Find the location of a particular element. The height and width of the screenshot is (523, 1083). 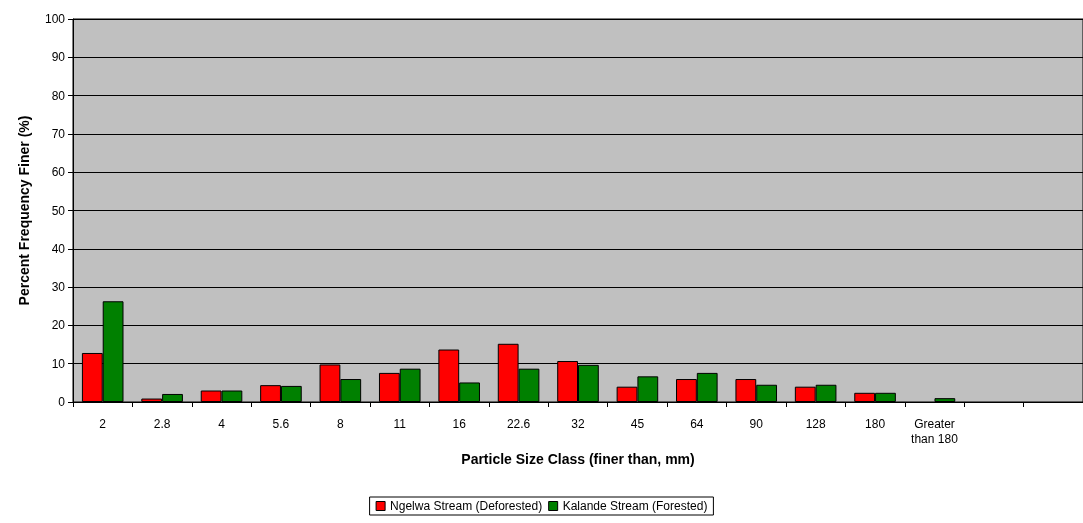

x-tick-label: 8 is located at coordinates (341, 423).